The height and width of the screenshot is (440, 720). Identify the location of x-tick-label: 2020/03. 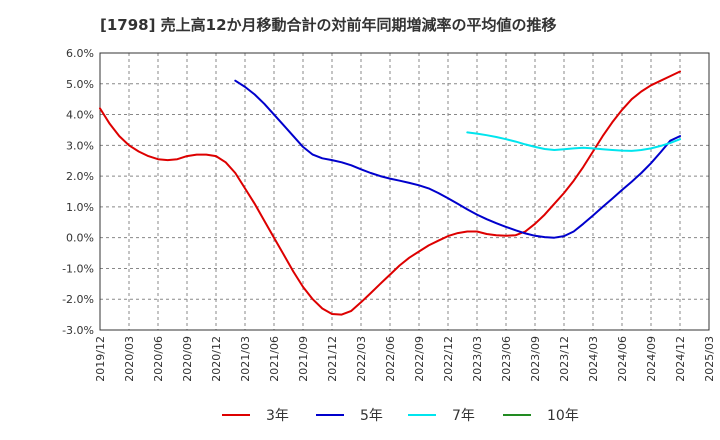
(129, 359).